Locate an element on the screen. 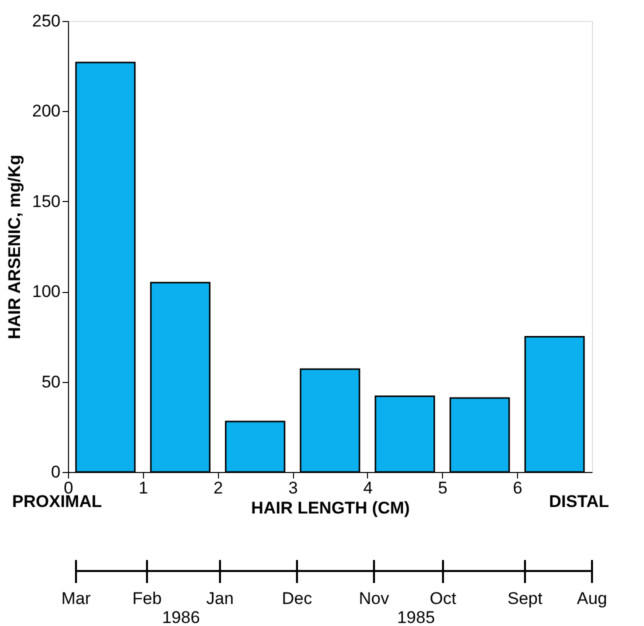  y-tick-label: 250 is located at coordinates (46, 21).